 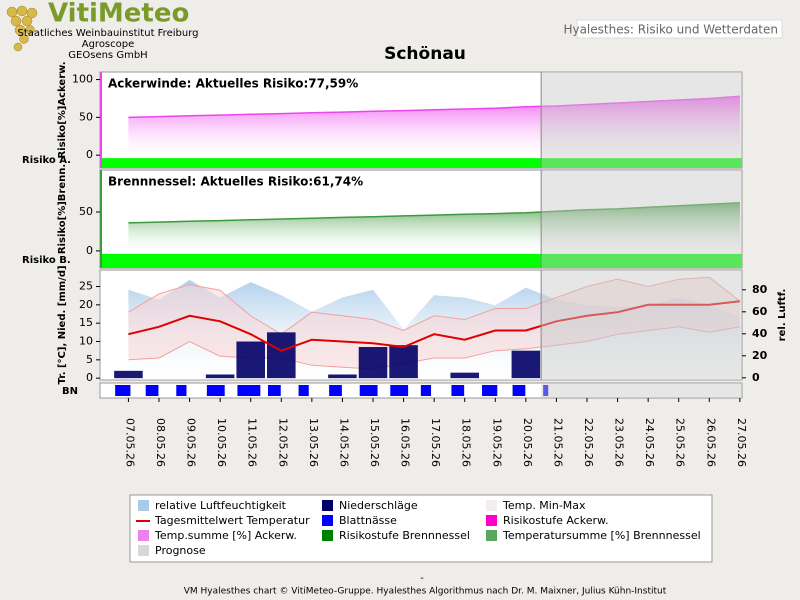 I want to click on legend-label: Temp.summe [%] Ackerw., so click(x=225, y=535).